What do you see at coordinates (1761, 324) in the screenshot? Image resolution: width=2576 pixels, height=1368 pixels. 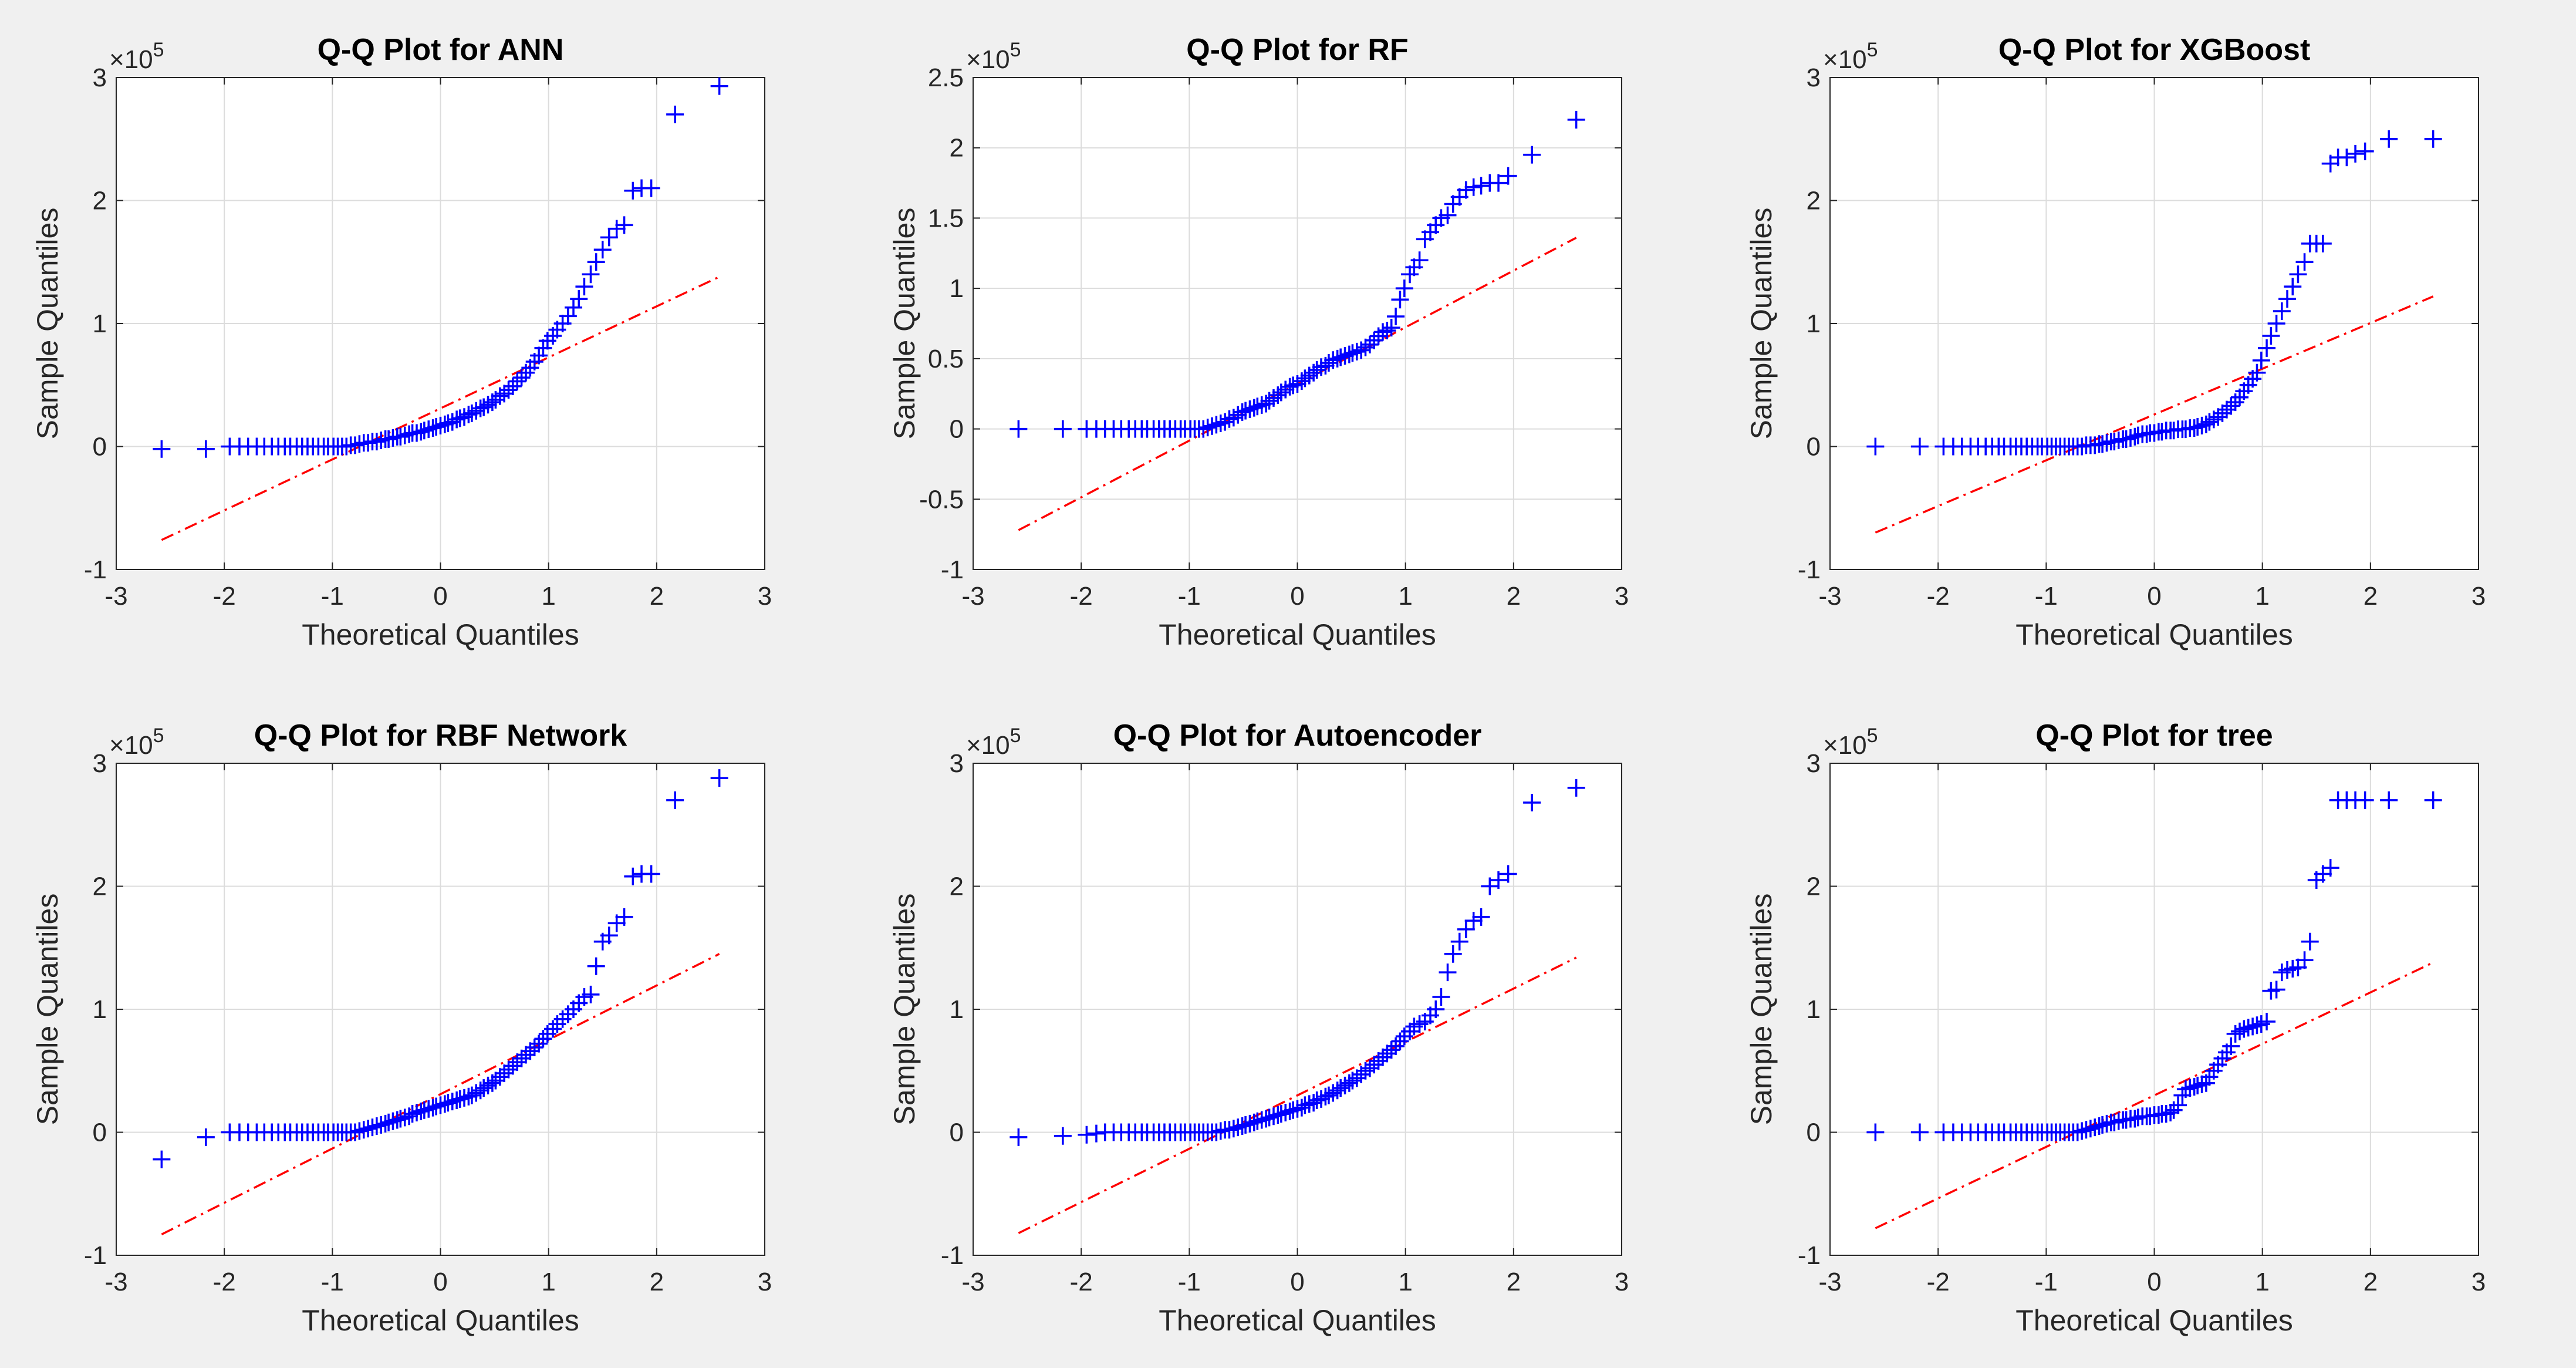 I see `y-axis-label: Sample Quantiles` at bounding box center [1761, 324].